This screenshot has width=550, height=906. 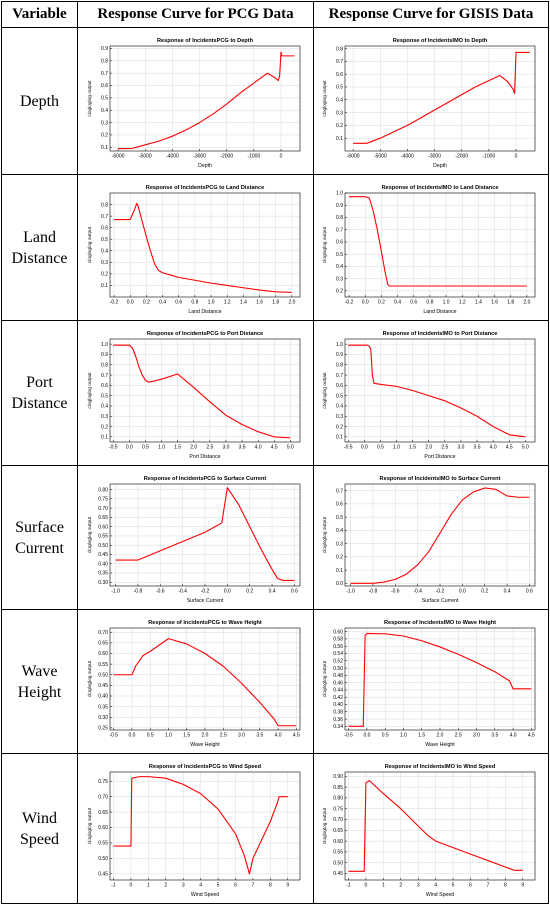 What do you see at coordinates (373, 591) in the screenshot?
I see `x-tick-label: -0.8` at bounding box center [373, 591].